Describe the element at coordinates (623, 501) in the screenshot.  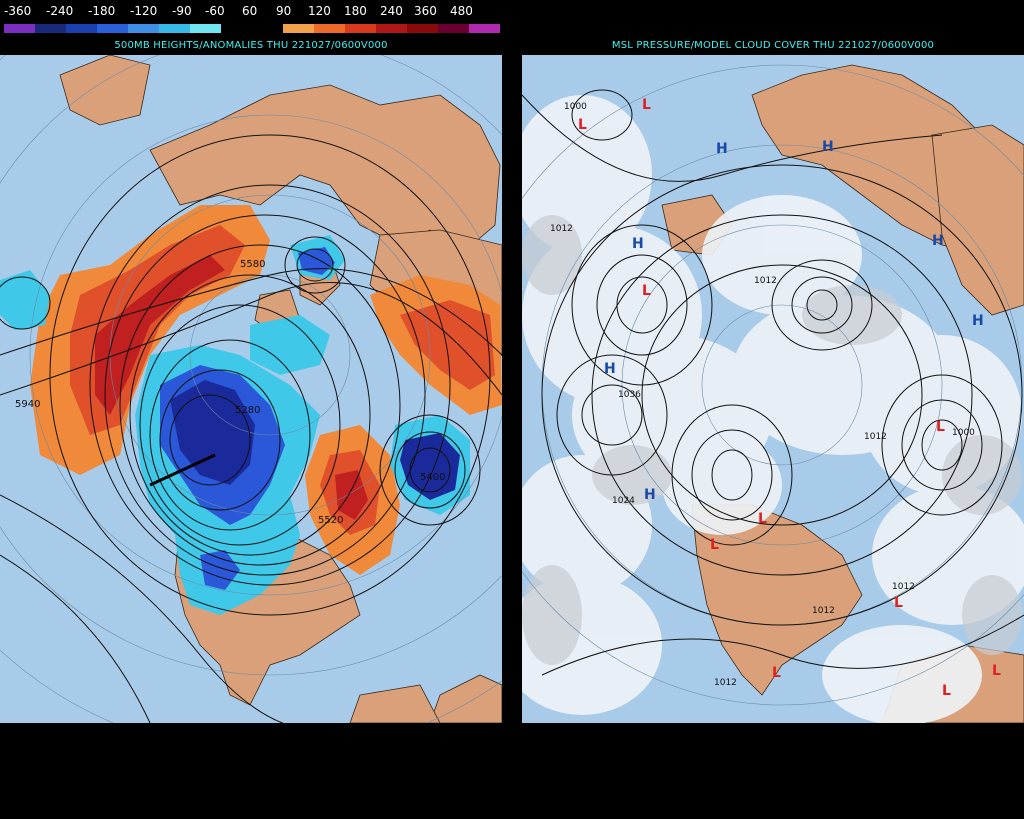
I see `pressure-label: 1024` at that location.